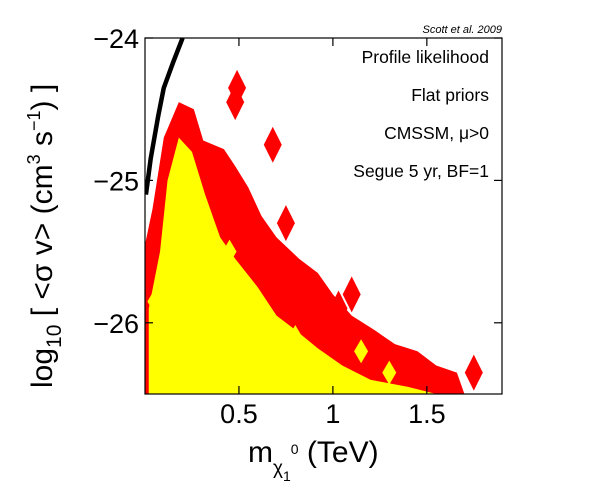 The width and height of the screenshot is (598, 493). What do you see at coordinates (436, 133) in the screenshot?
I see `annotation-model: CMSSM, μ>0` at bounding box center [436, 133].